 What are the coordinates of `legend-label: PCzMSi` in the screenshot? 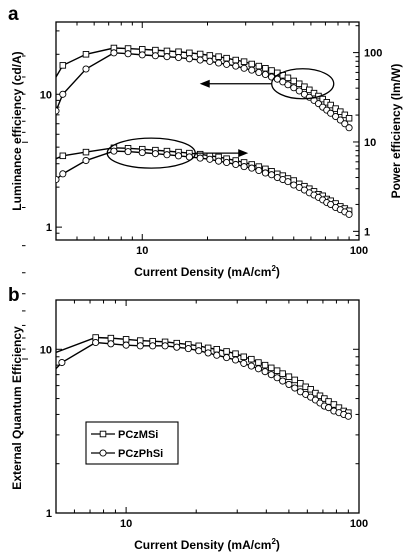 It's located at (138, 435).